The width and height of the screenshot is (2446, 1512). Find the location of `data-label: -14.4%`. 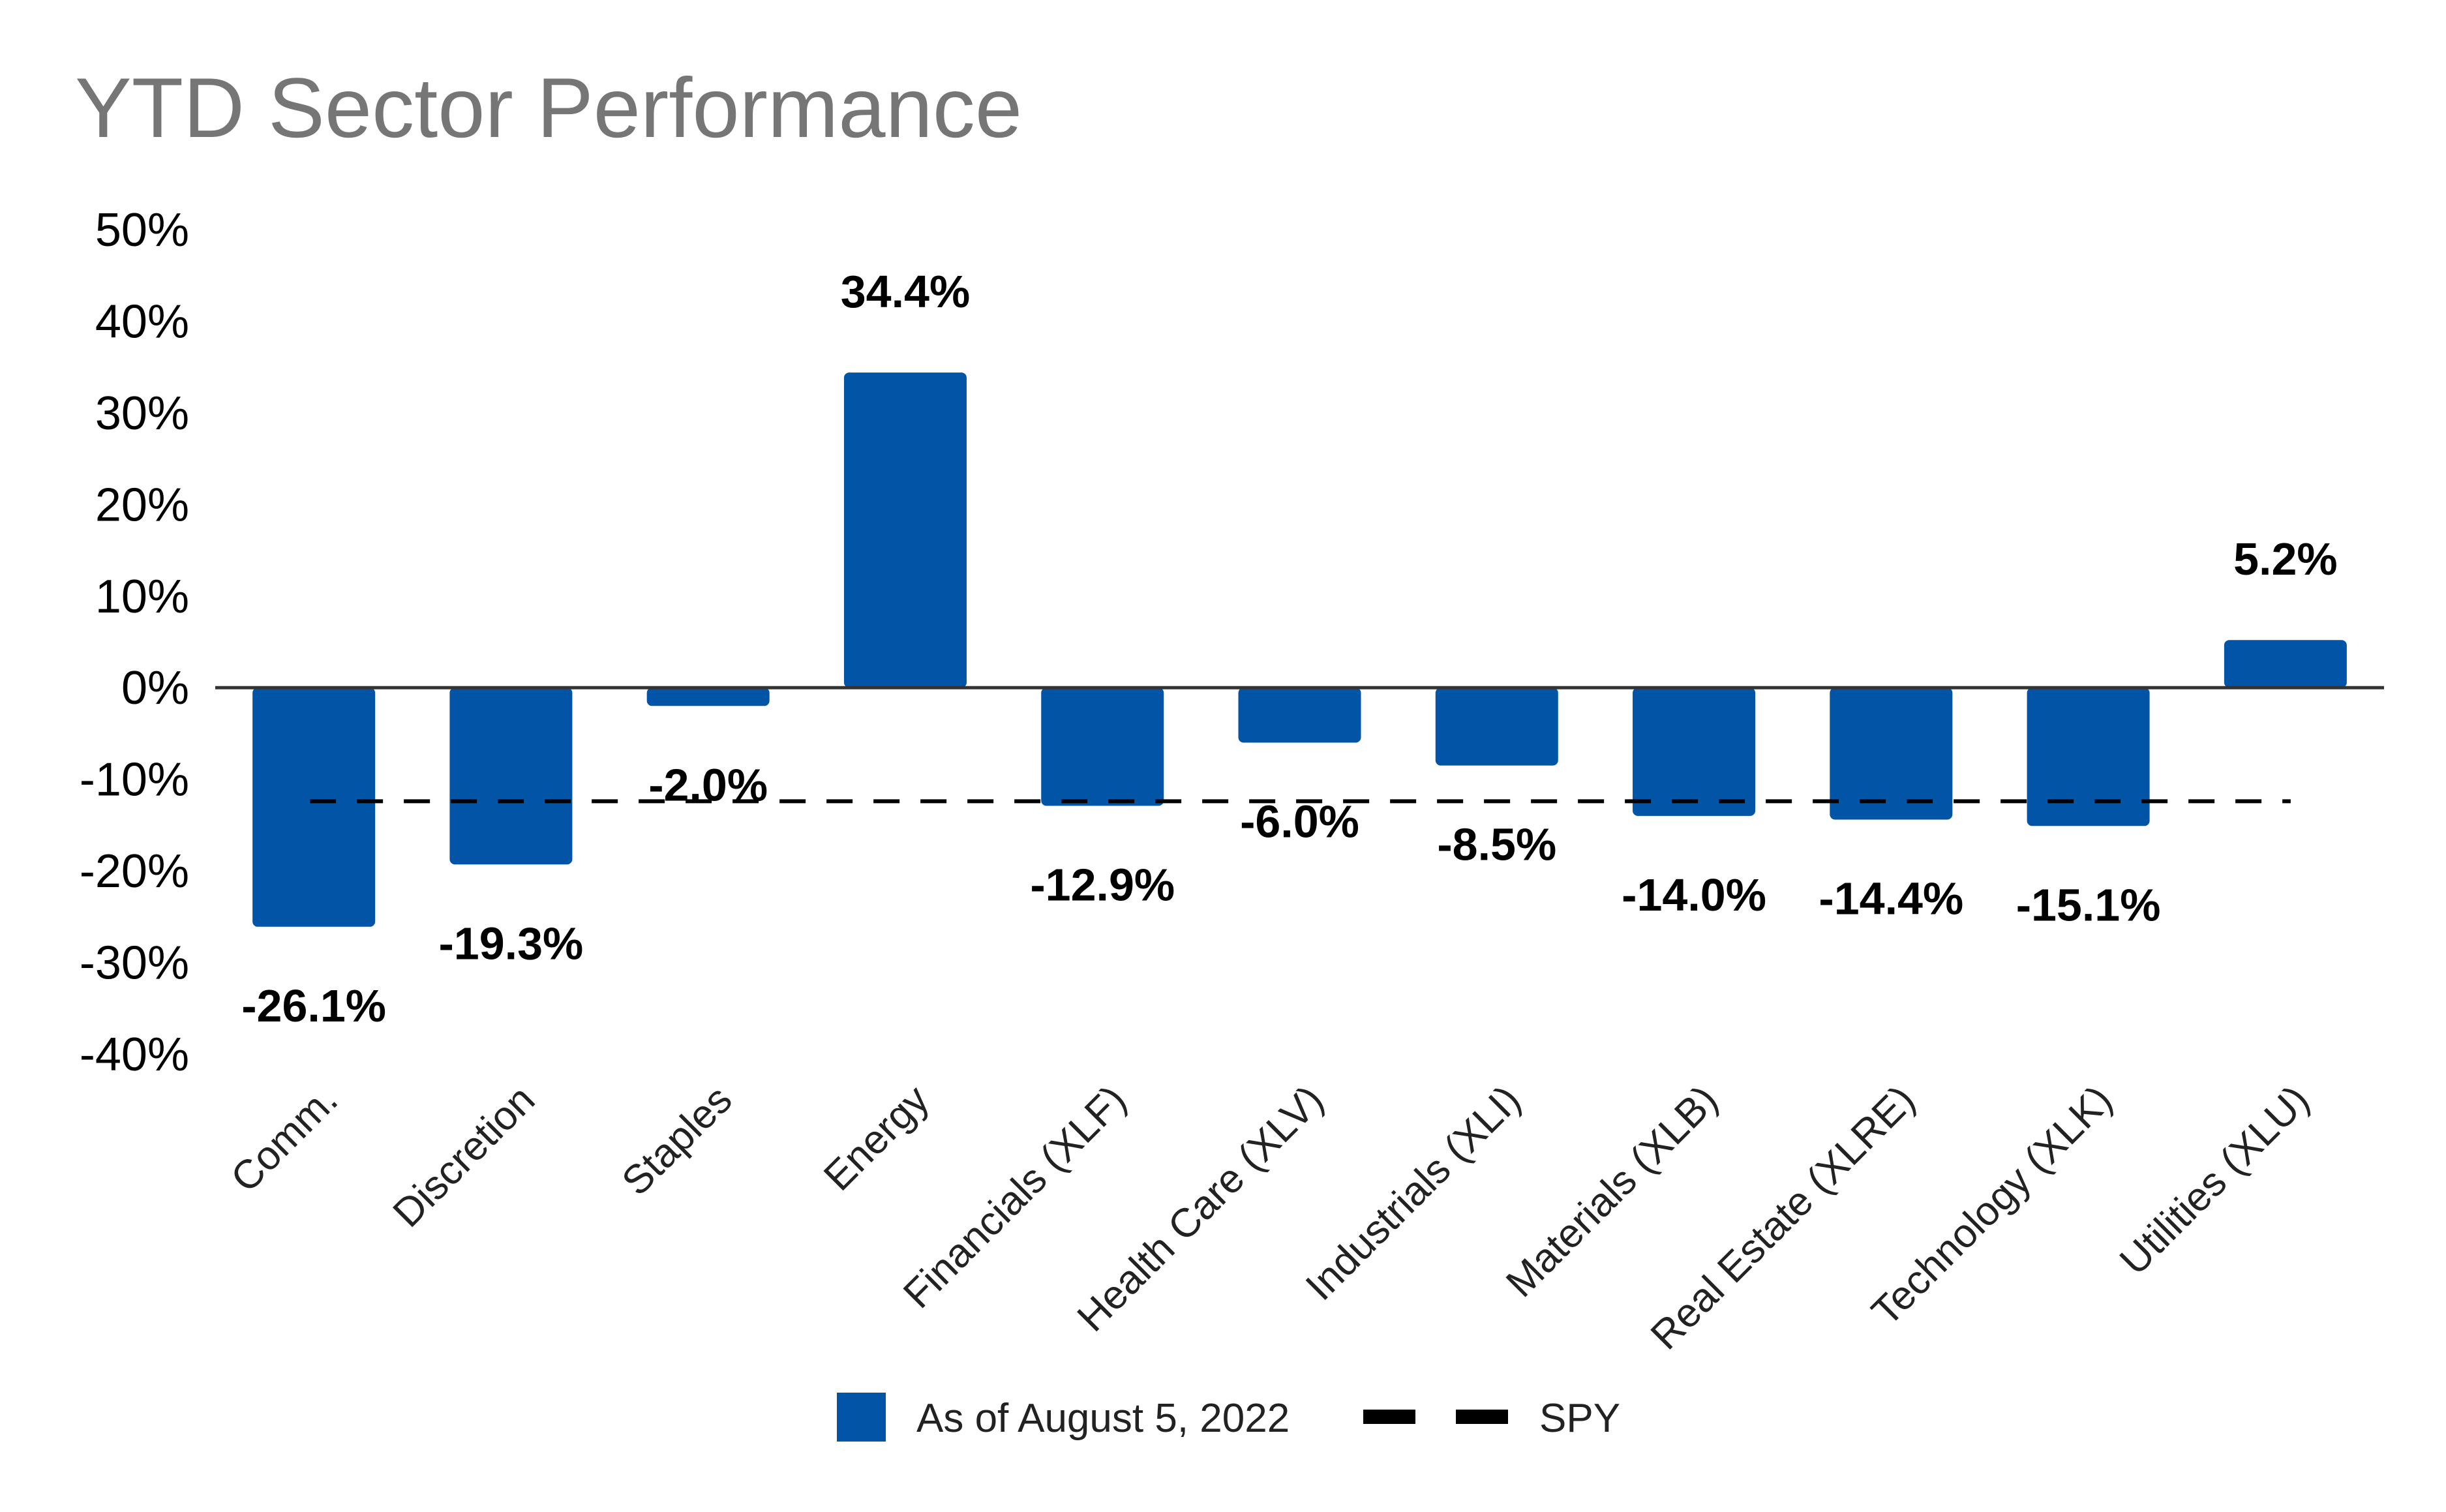

data-label: -14.4% is located at coordinates (1891, 898).